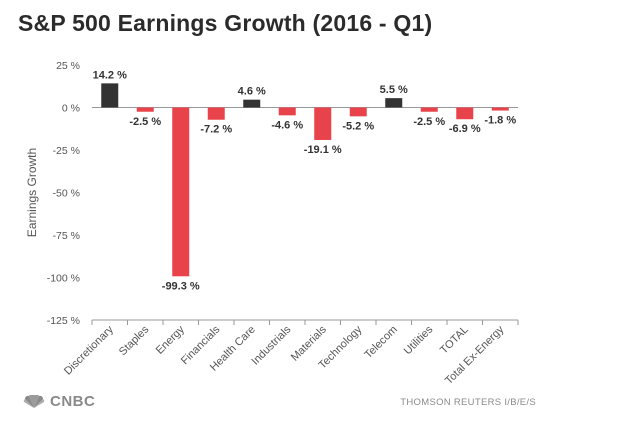  I want to click on bar-health-care, so click(252, 103).